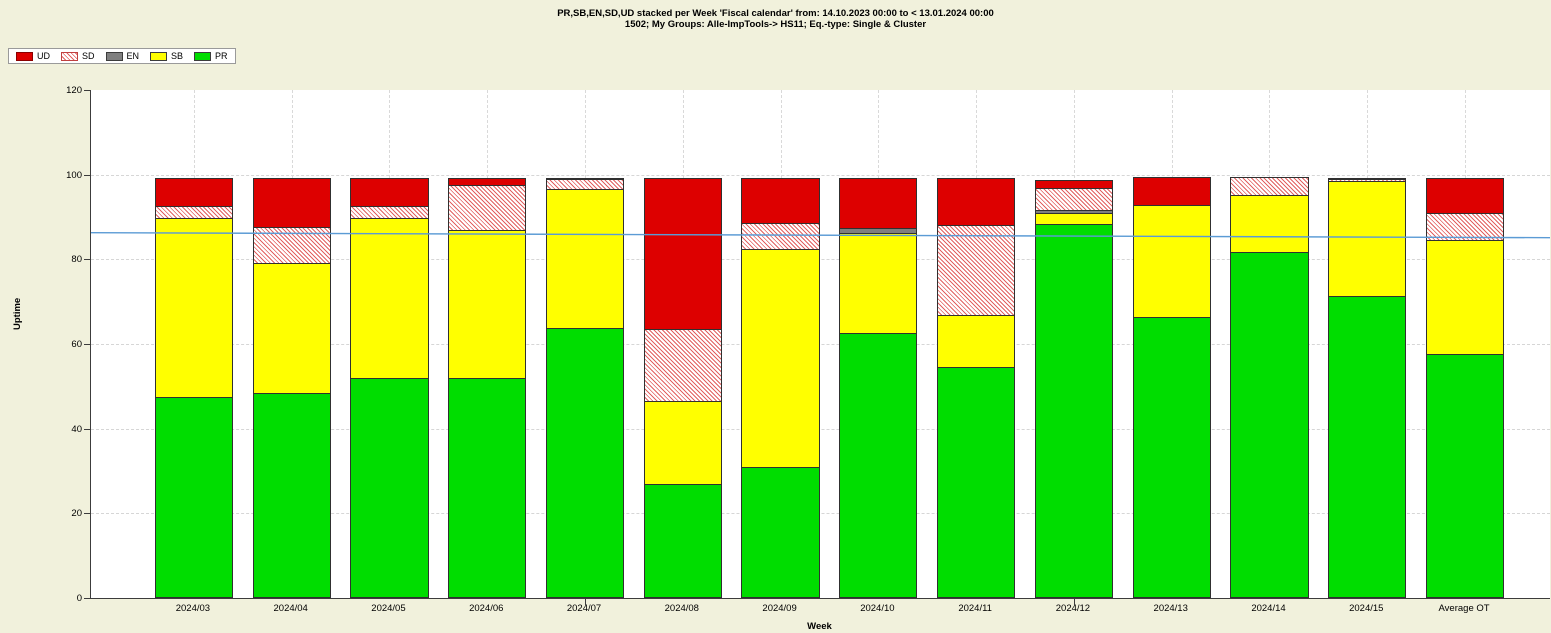 The height and width of the screenshot is (633, 1551). Describe the element at coordinates (203, 56) in the screenshot. I see `pr-color-swatch-icon` at that location.